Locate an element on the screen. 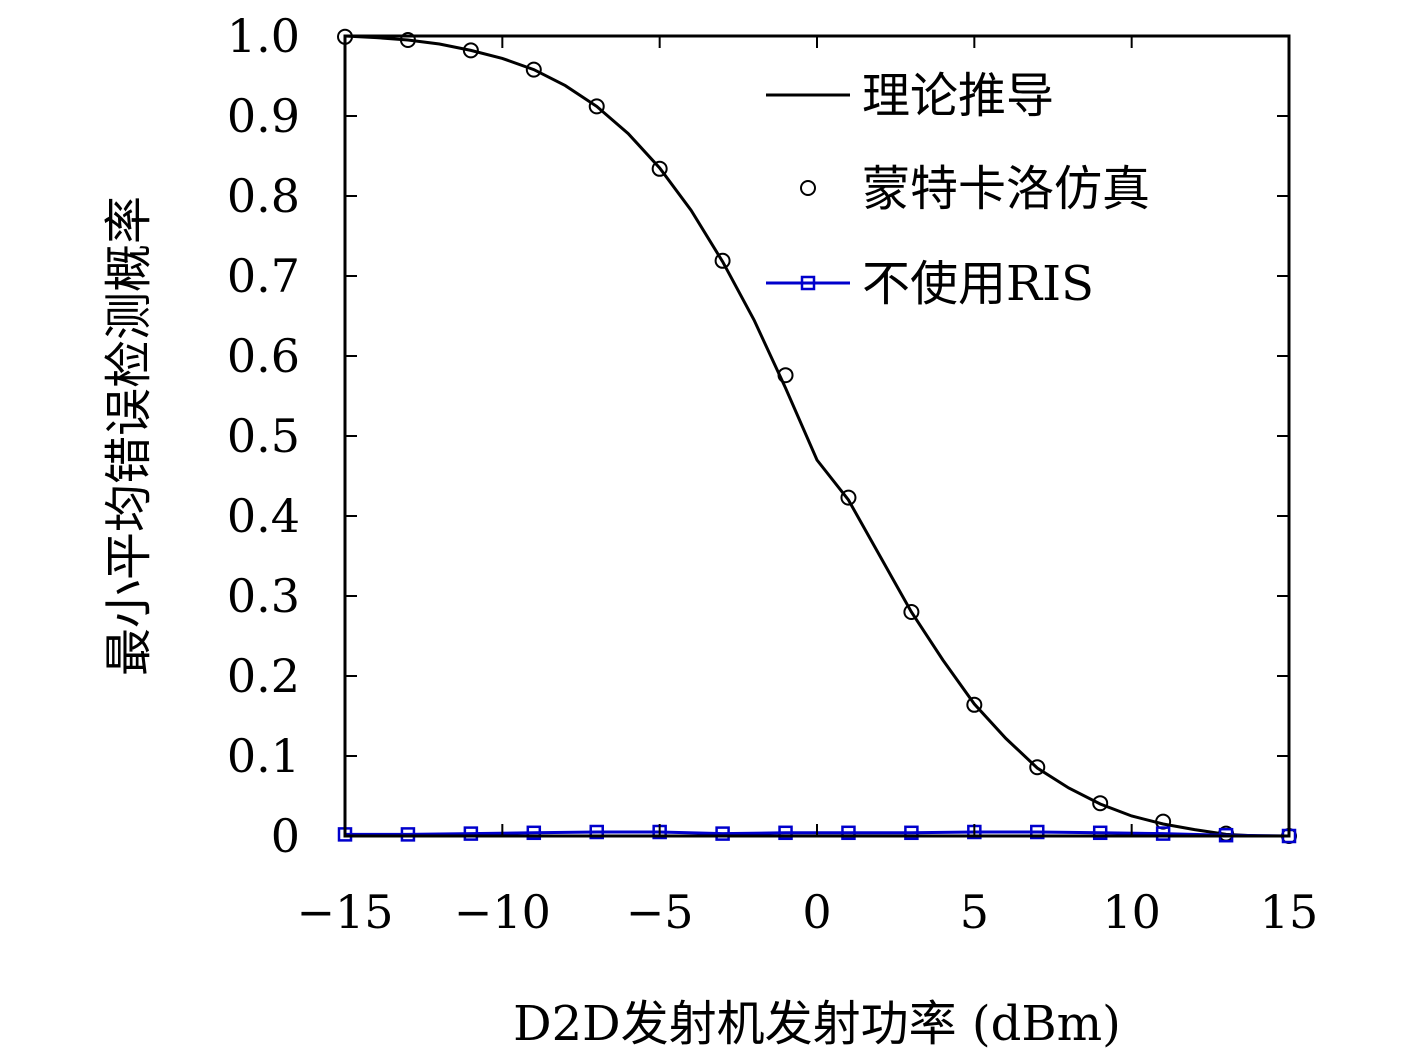 Image resolution: width=1417 pixels, height=1063 pixels. legend-item: 蒙特卡洛仿真 is located at coordinates (975, 189).